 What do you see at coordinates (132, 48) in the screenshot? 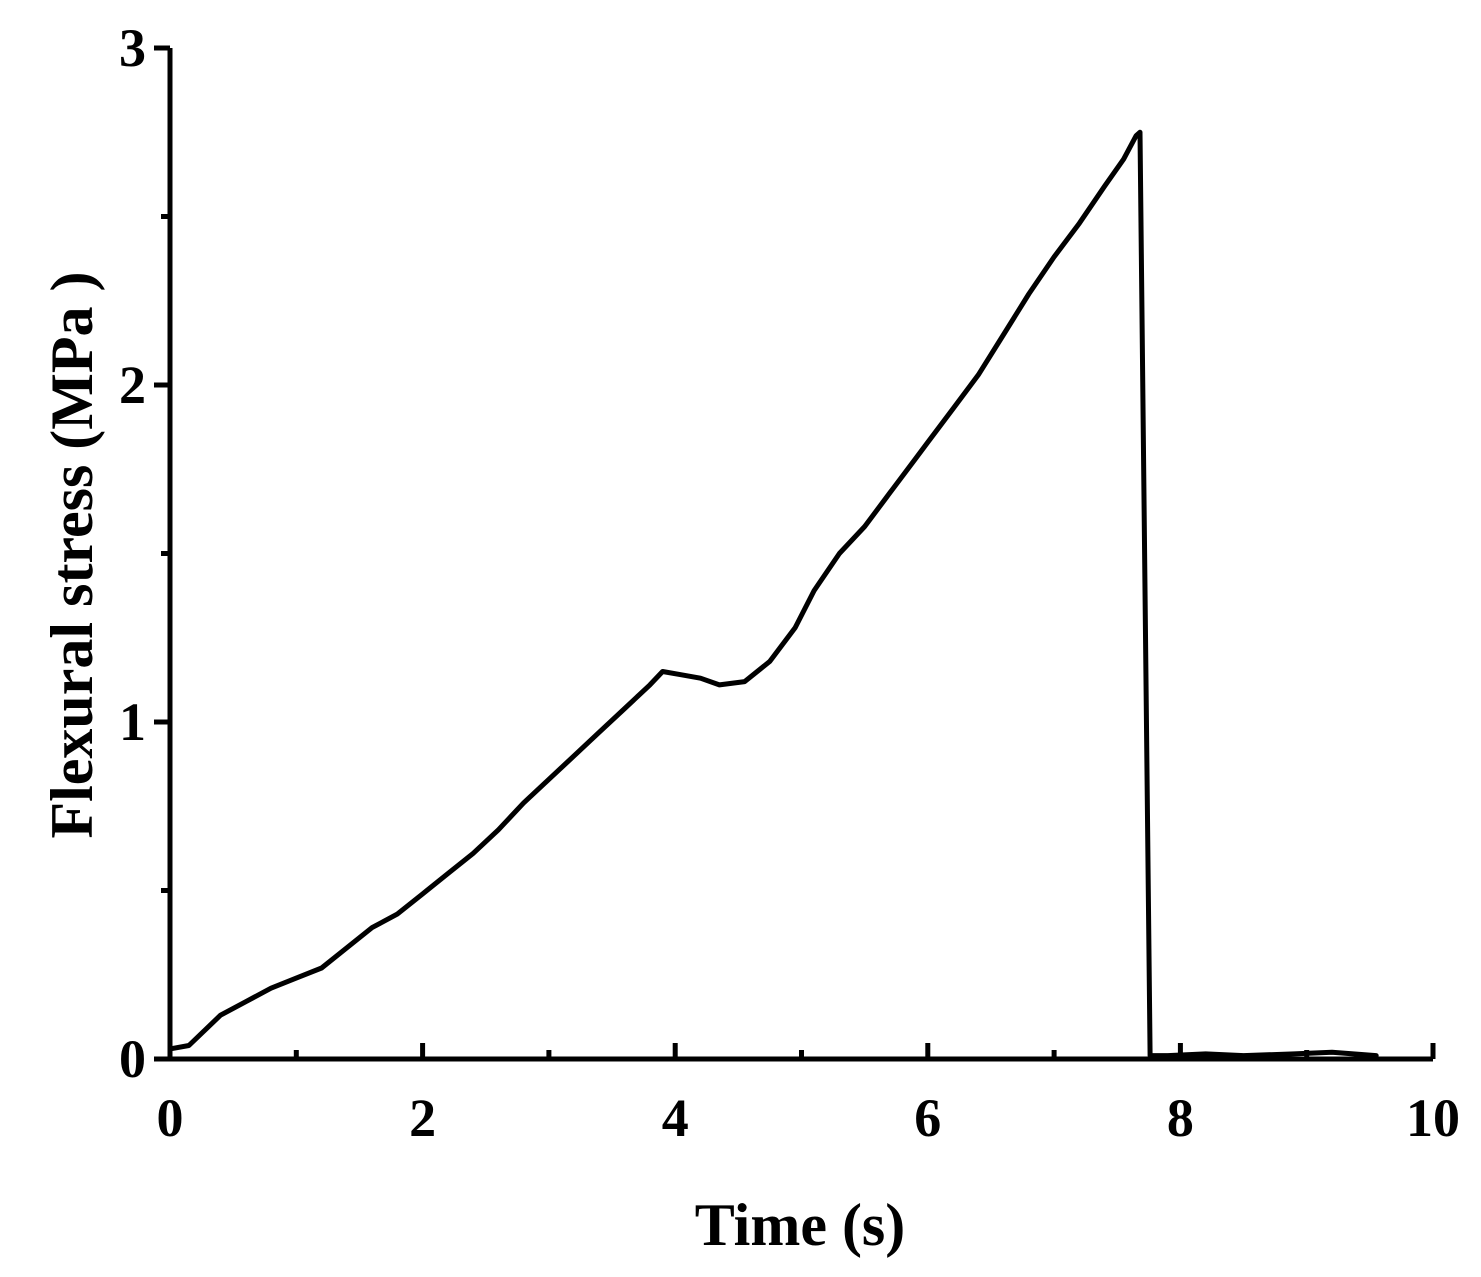
I see `y-tick-label: 3` at bounding box center [132, 48].